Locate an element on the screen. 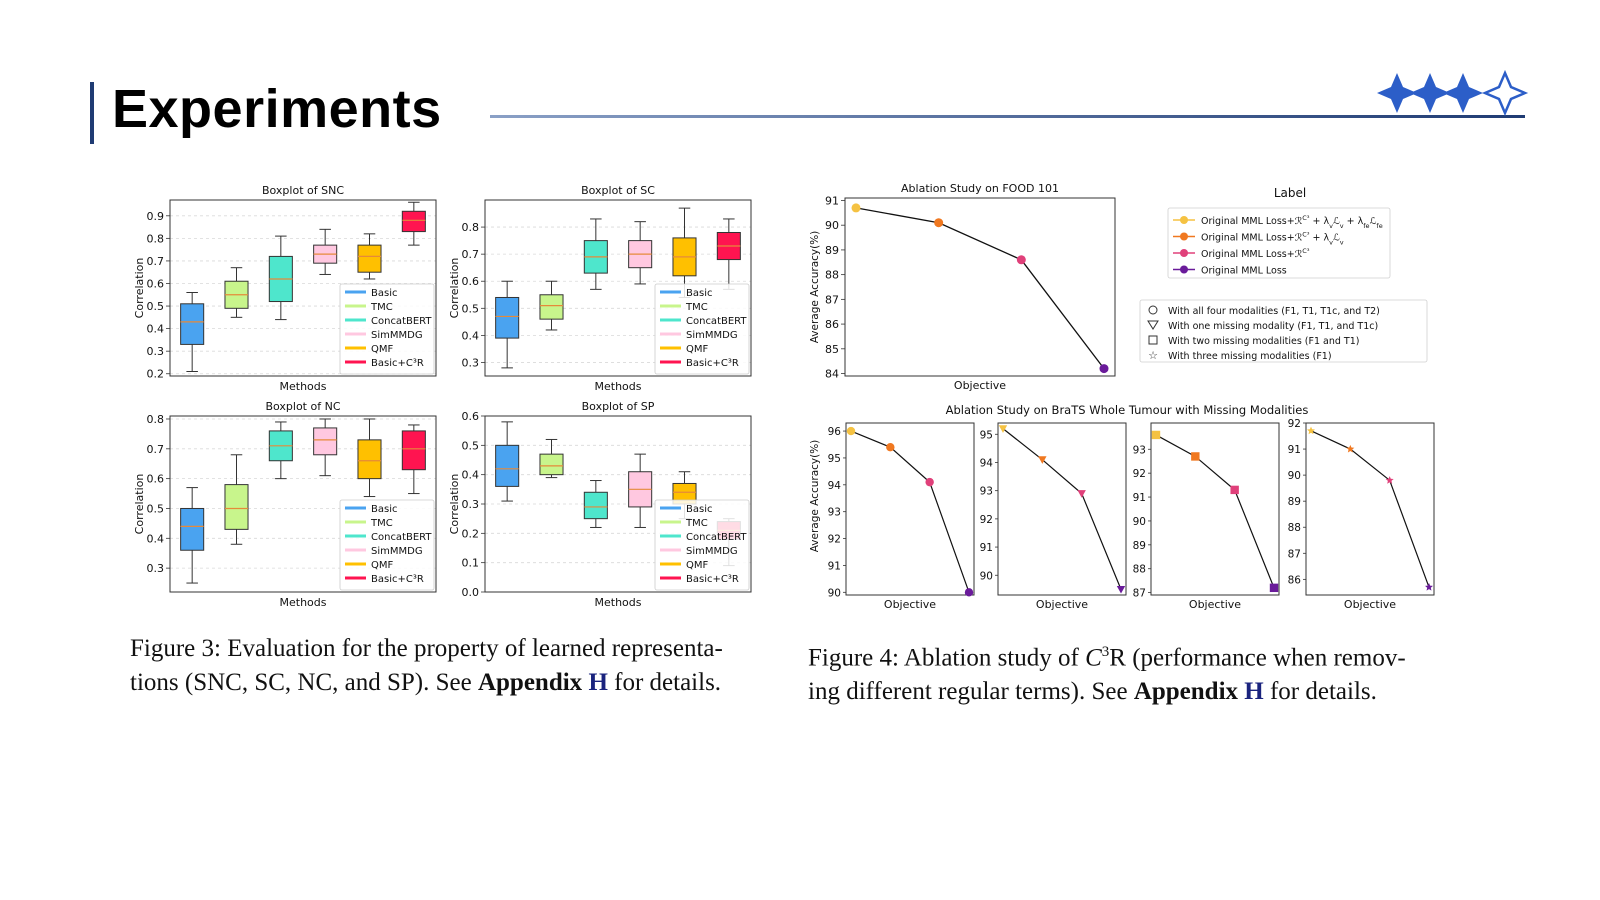 Image resolution: width=1600 pixels, height=900 pixels. legend-math: + λ is located at coordinates (1354, 221).